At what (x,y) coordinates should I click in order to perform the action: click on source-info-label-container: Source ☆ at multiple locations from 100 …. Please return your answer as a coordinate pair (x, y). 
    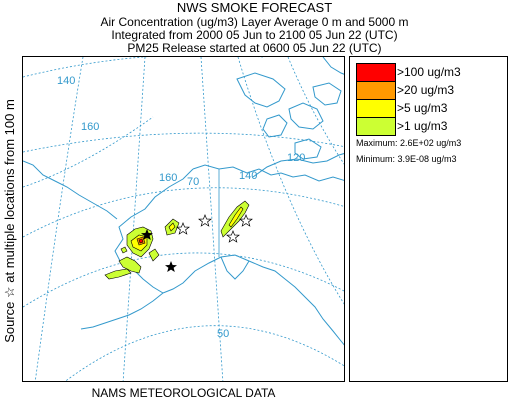
    Looking at the image, I should click on (10, 221).